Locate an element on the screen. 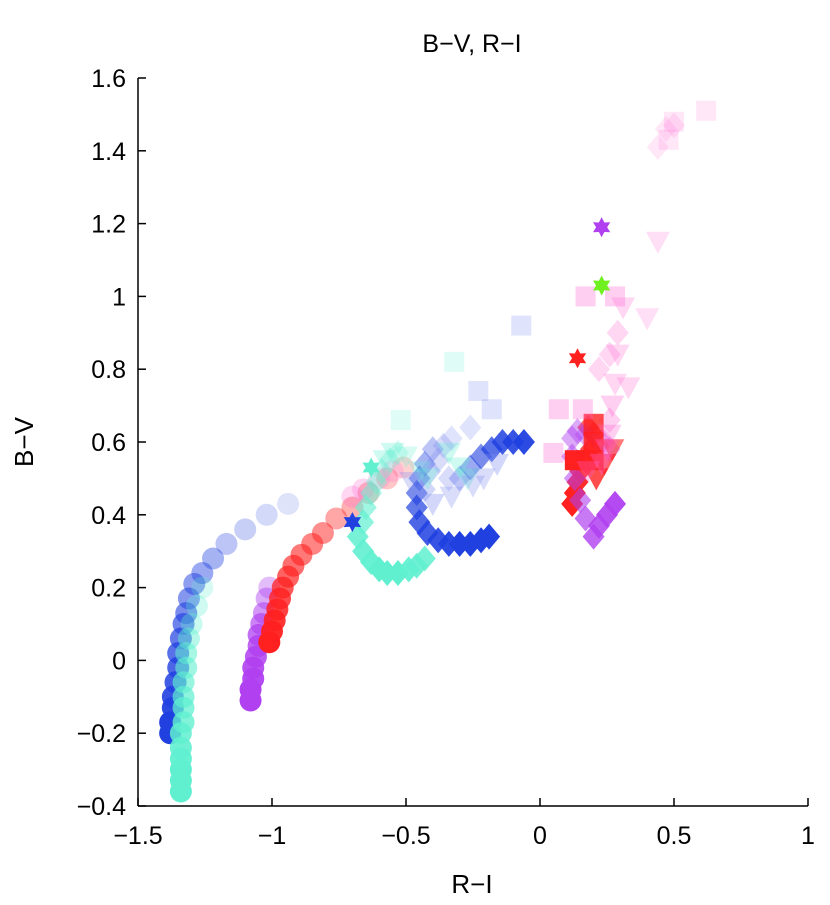 The height and width of the screenshot is (905, 830). y-tick-label: 0.6 is located at coordinates (108, 443).